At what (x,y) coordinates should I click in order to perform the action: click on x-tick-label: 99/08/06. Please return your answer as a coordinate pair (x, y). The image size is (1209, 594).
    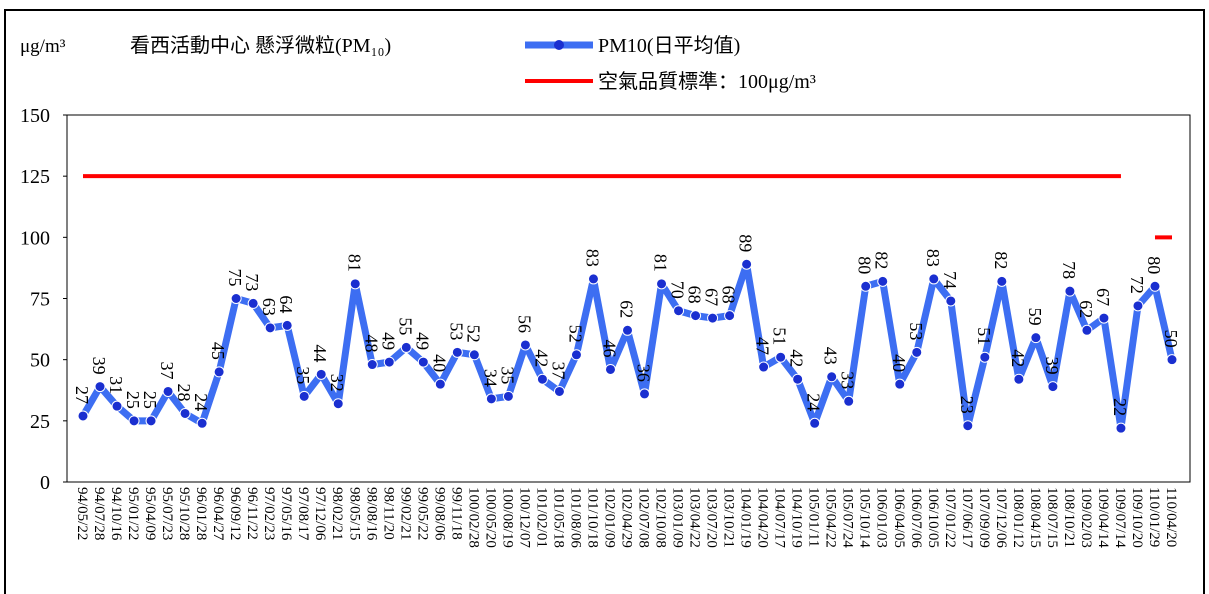
    Looking at the image, I should click on (439, 514).